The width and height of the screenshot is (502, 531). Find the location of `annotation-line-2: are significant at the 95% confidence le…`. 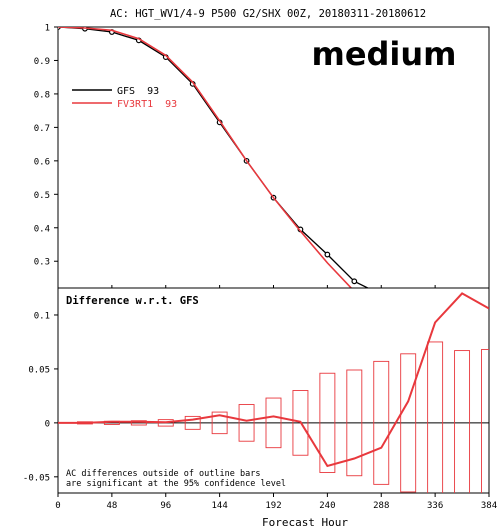

annotation-line-2: are significant at the 95% confidence le… is located at coordinates (176, 484).